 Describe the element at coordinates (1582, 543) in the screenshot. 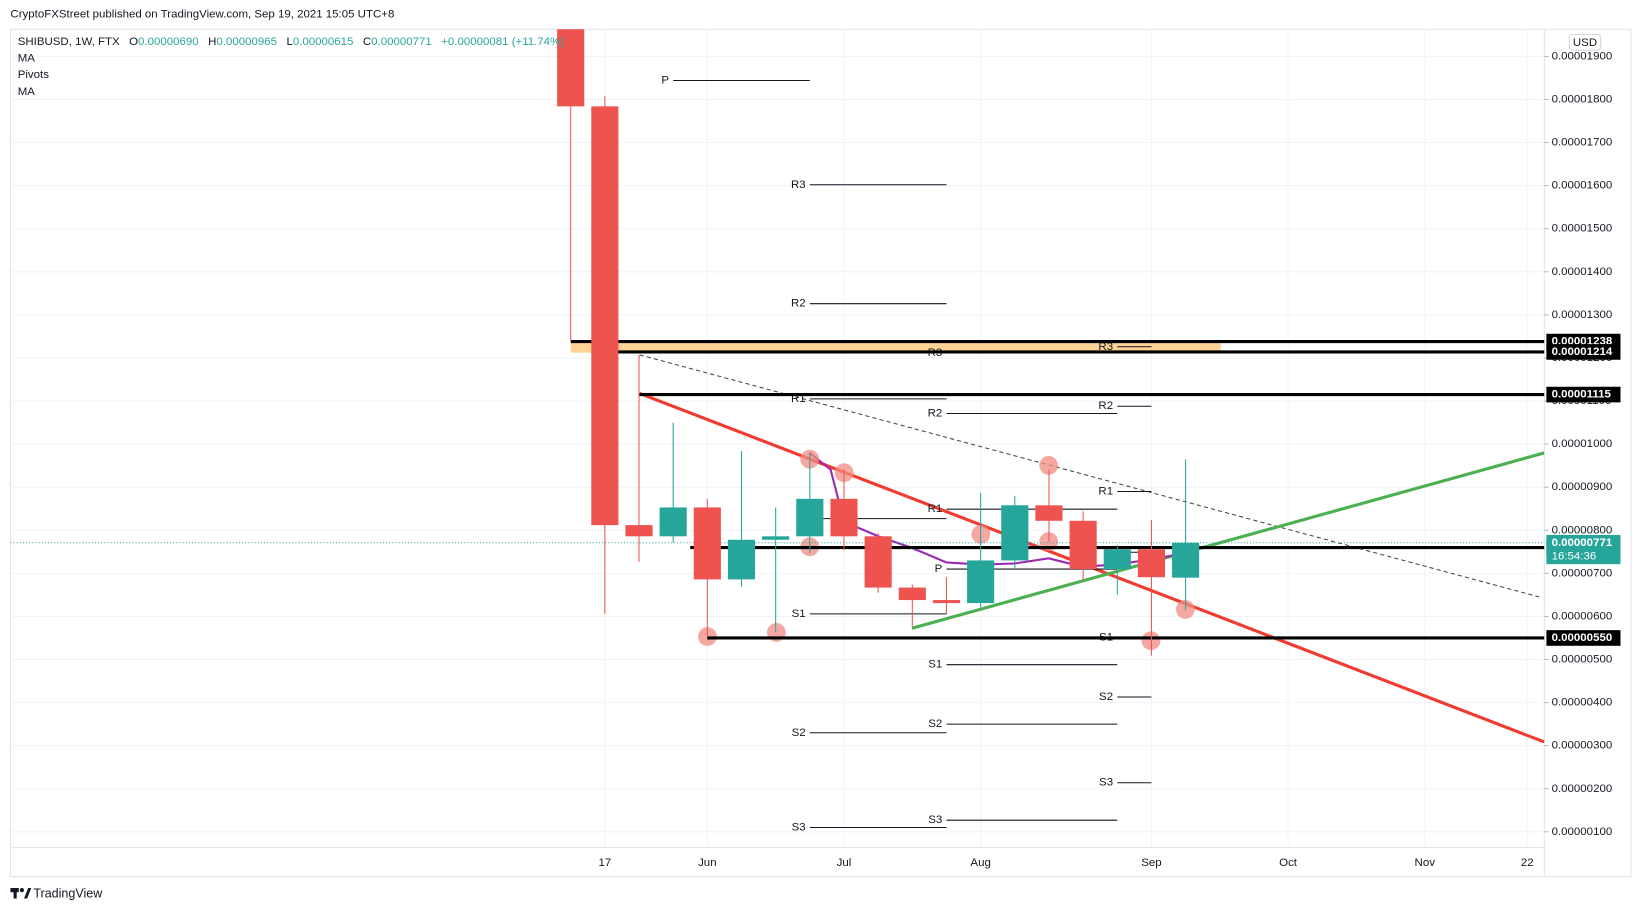

I see `last-price-label: 0.00000771` at that location.